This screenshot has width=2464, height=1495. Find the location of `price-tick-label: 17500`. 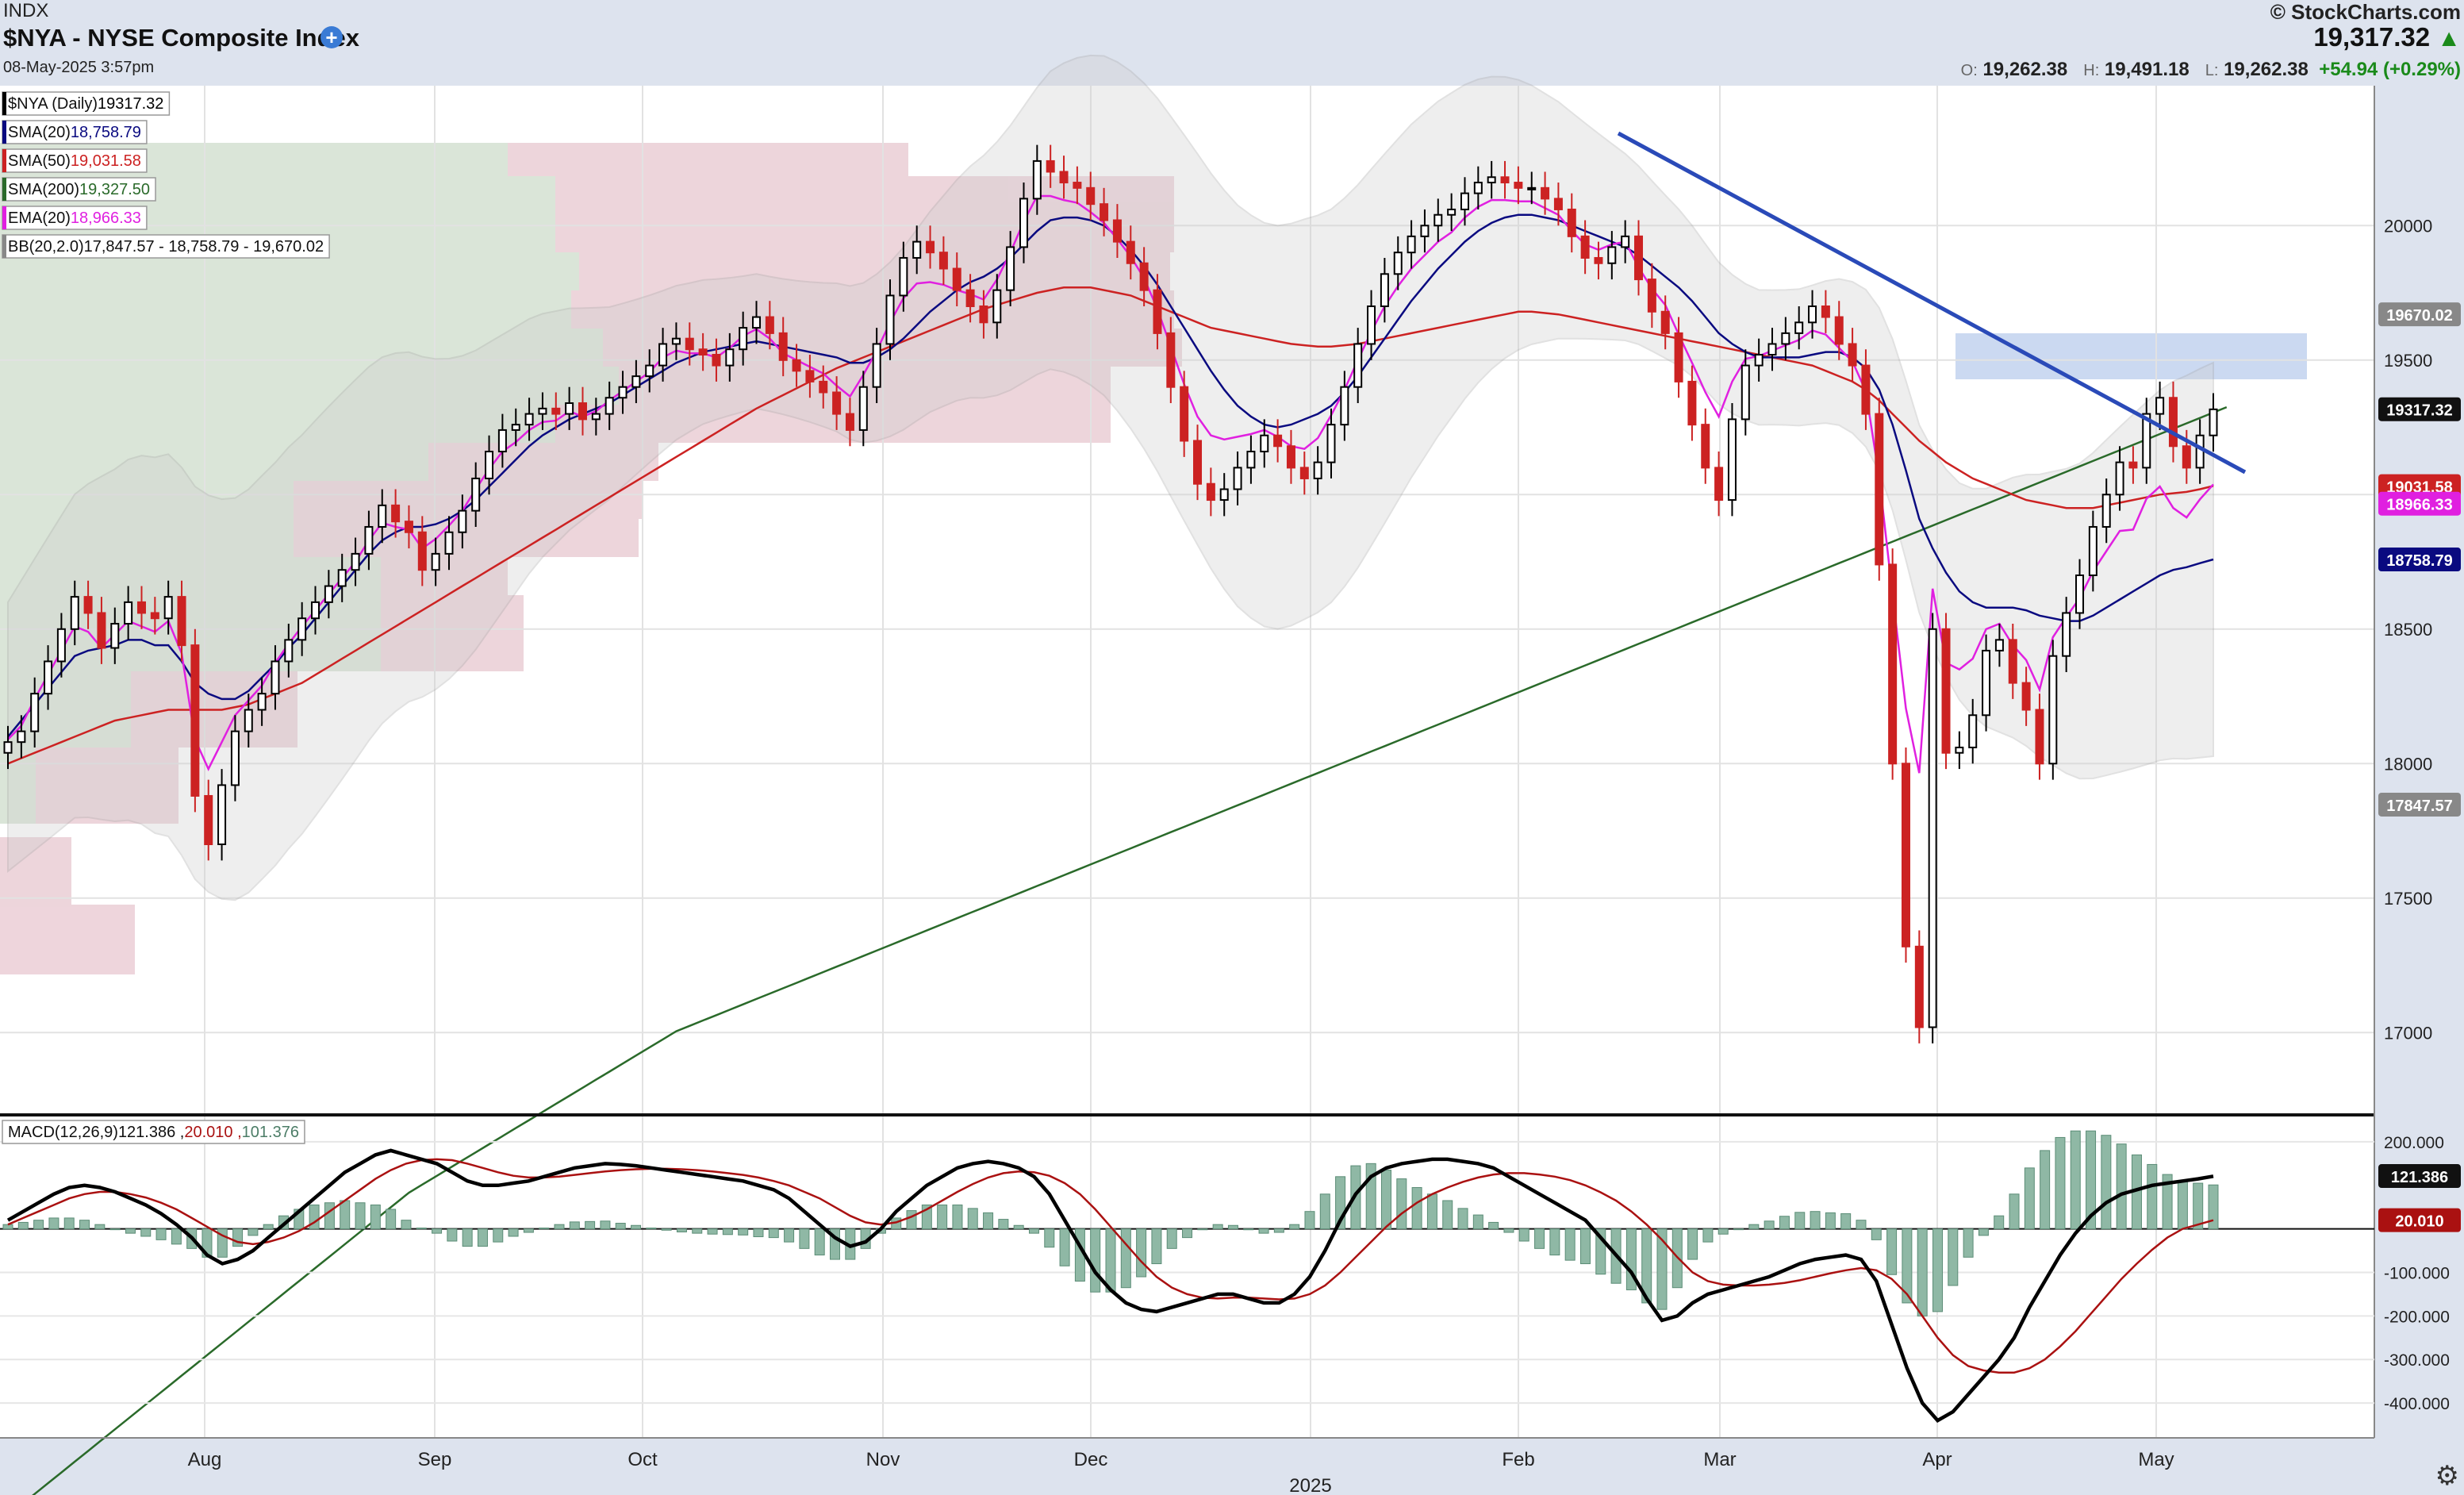

price-tick-label: 17500 is located at coordinates (2408, 899).